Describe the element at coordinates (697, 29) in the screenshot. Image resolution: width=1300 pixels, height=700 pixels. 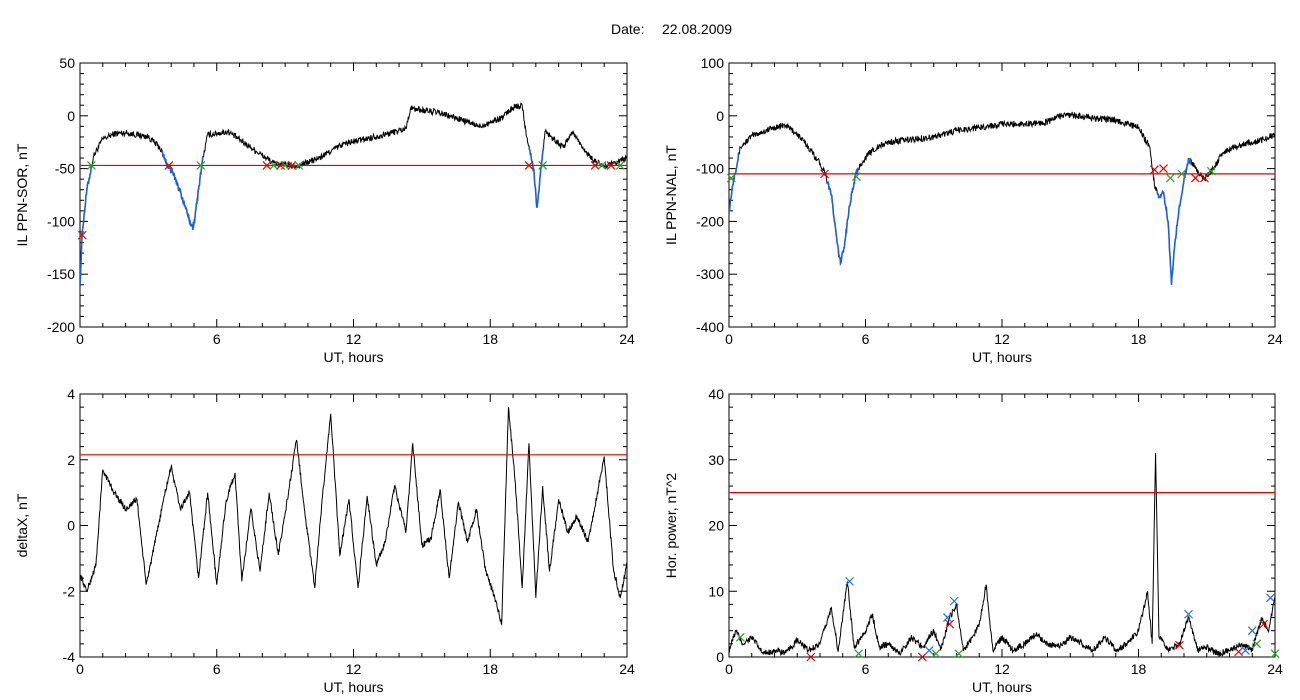
I see `date-value: 22.08.2009` at that location.